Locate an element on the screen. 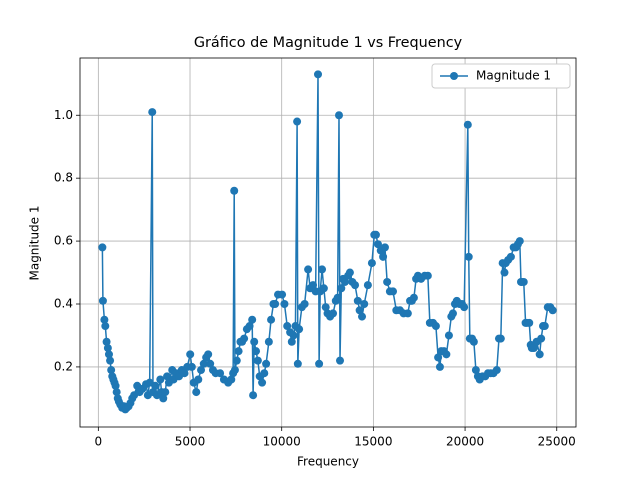  x-tick-label: 5000 is located at coordinates (190, 442).